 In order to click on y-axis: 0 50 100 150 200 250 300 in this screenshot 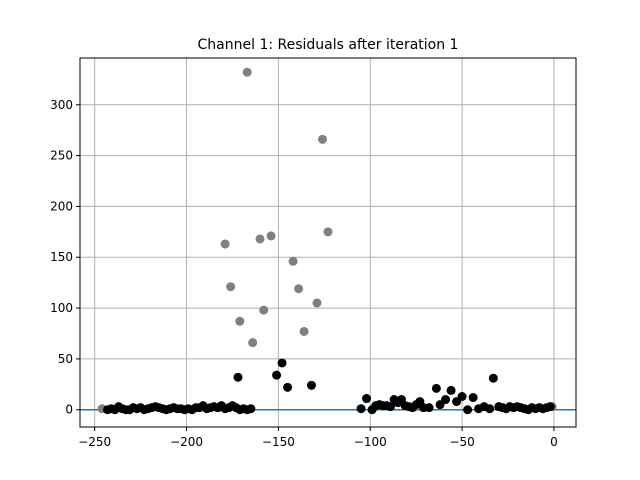, I will do `click(65, 257)`.